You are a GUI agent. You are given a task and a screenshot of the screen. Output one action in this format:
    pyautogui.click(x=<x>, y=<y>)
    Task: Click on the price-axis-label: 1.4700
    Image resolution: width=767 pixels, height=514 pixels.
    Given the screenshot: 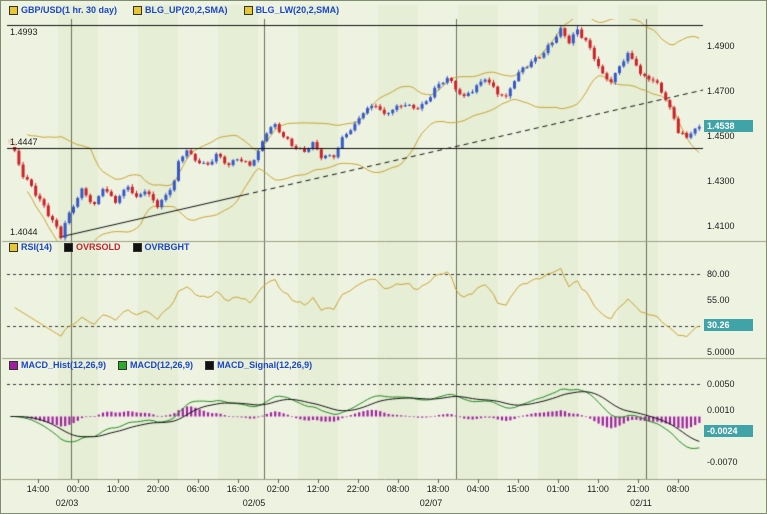 What is the action you would take?
    pyautogui.click(x=721, y=90)
    